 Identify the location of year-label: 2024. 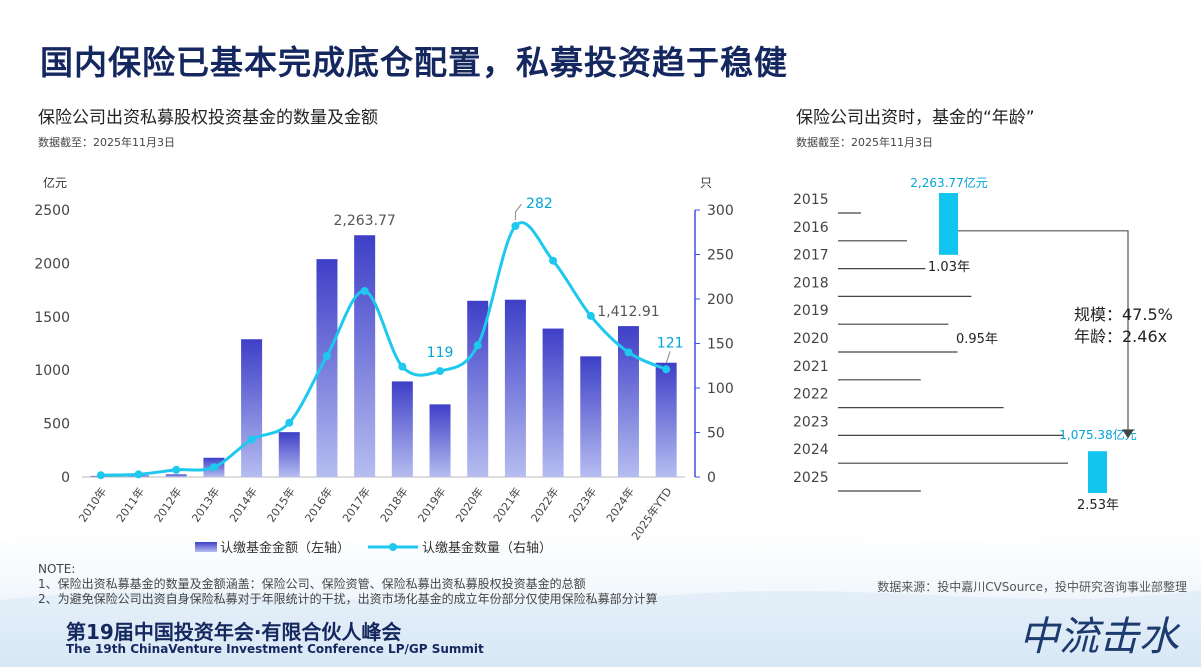
(811, 450).